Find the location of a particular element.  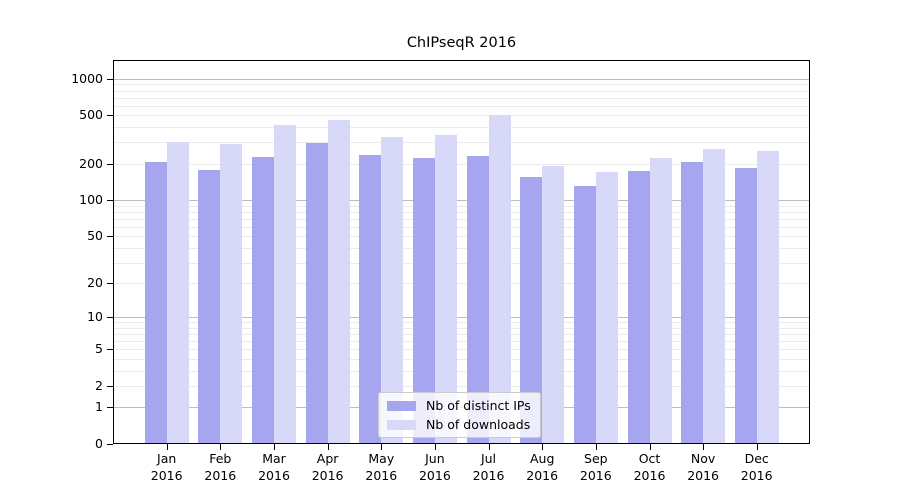

chart-title: ChIPseqR 2016 is located at coordinates (461, 43).